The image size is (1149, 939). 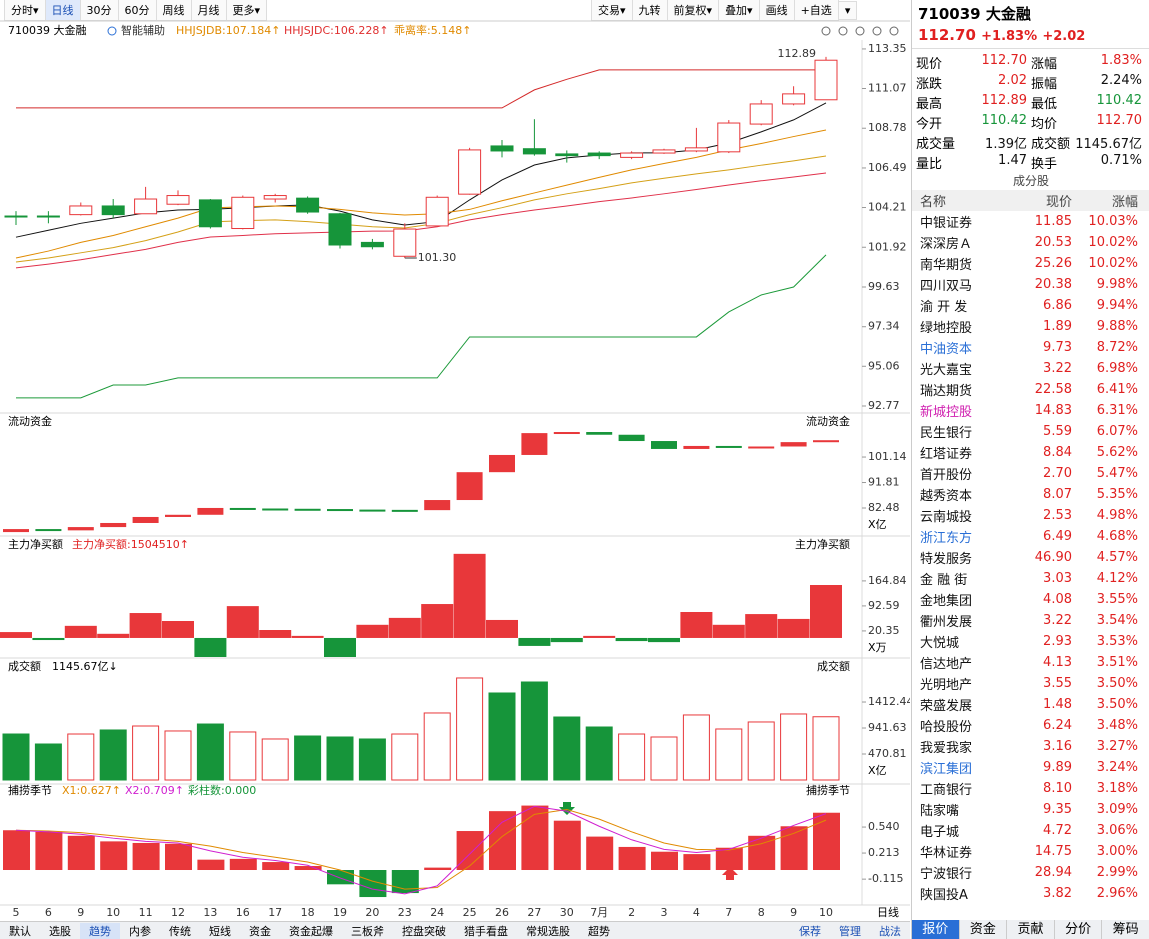 What do you see at coordinates (534, 912) in the screenshot?
I see `x-tick-label: 27` at bounding box center [534, 912].